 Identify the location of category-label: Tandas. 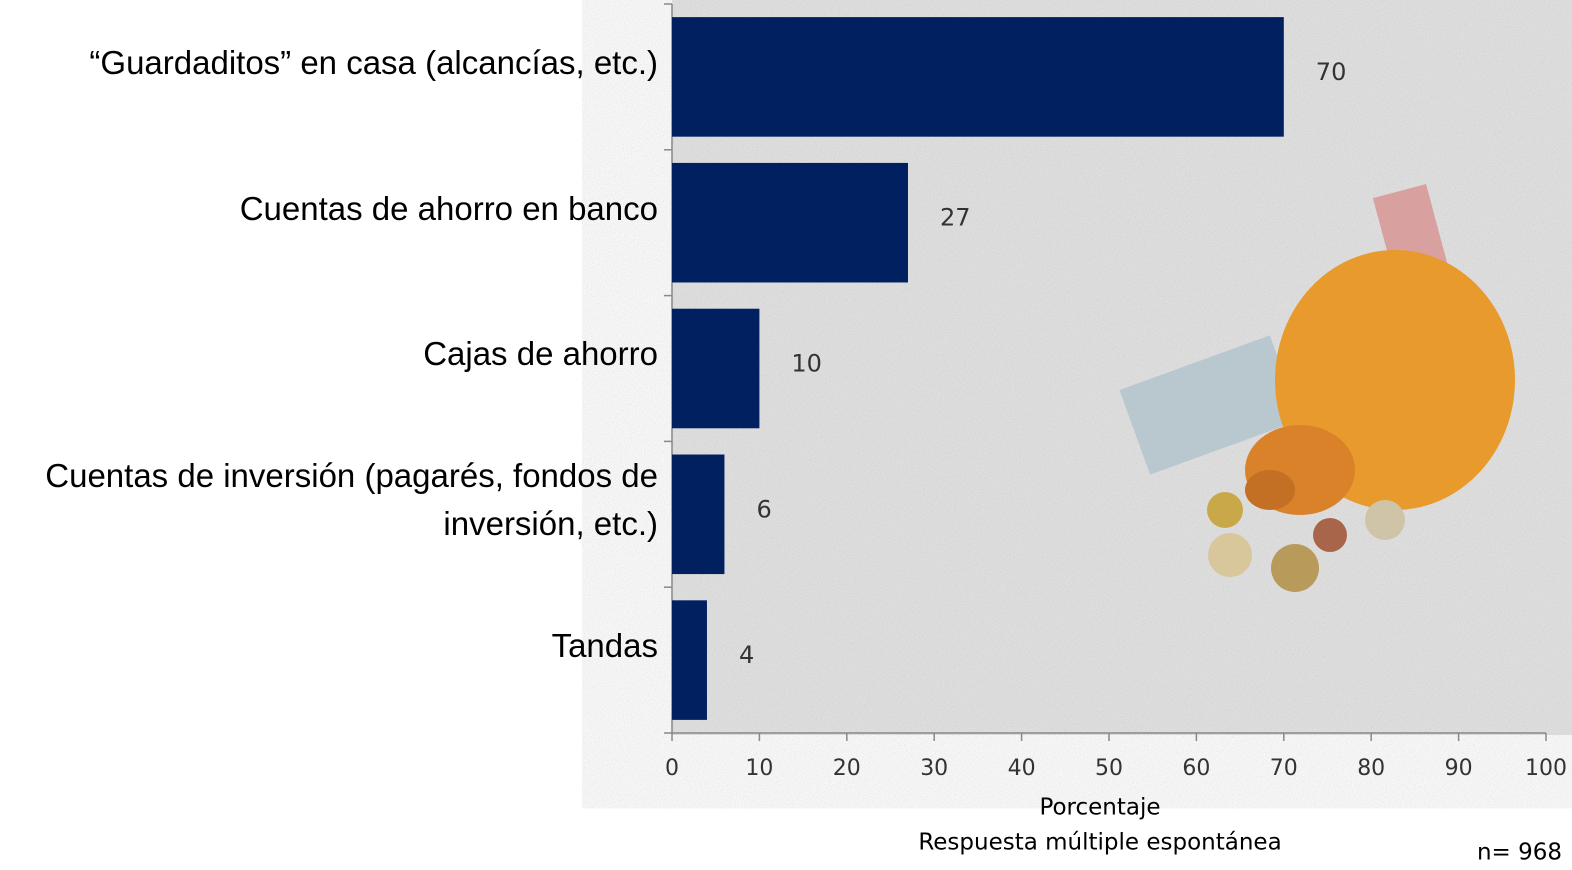
(604, 646).